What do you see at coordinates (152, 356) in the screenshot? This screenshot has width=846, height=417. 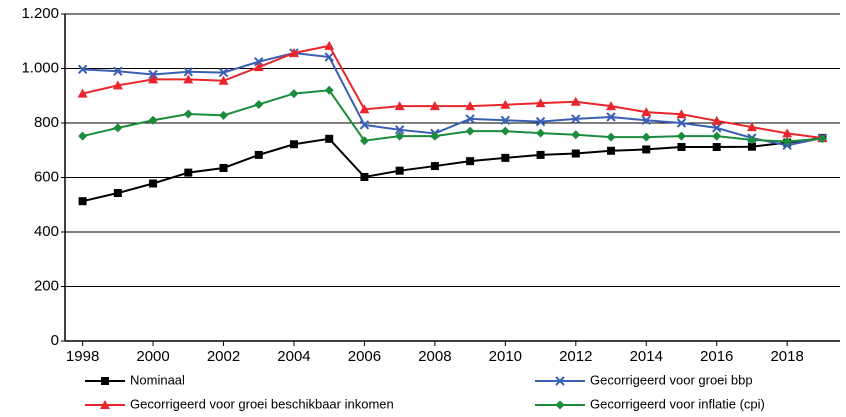 I see `x-tick-label: 2000` at bounding box center [152, 356].